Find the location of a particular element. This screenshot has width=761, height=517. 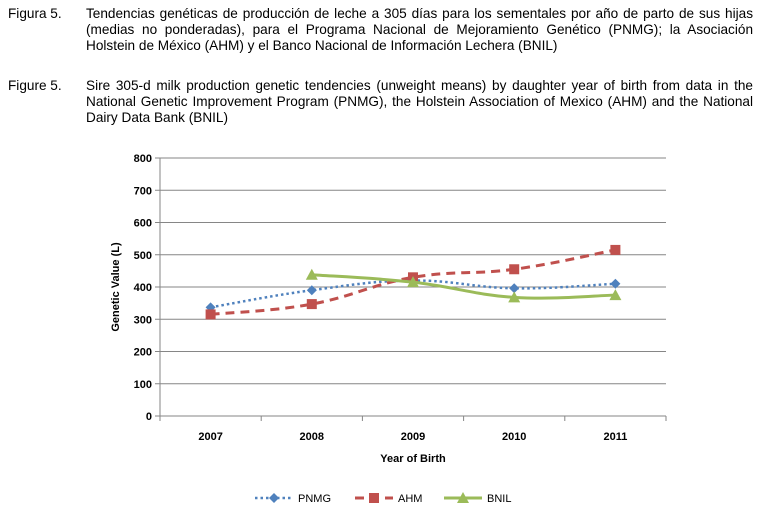

x-tick-label-2009: 2009 is located at coordinates (413, 437).